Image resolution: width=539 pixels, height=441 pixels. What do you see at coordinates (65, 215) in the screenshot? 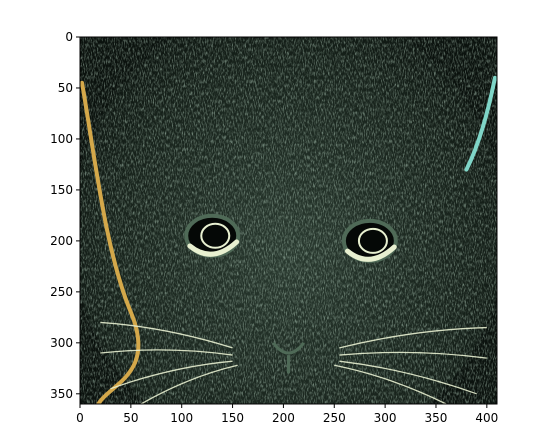
I see `y-axis-ticks: 0 50 100 150 200 250 300 350` at bounding box center [65, 215].